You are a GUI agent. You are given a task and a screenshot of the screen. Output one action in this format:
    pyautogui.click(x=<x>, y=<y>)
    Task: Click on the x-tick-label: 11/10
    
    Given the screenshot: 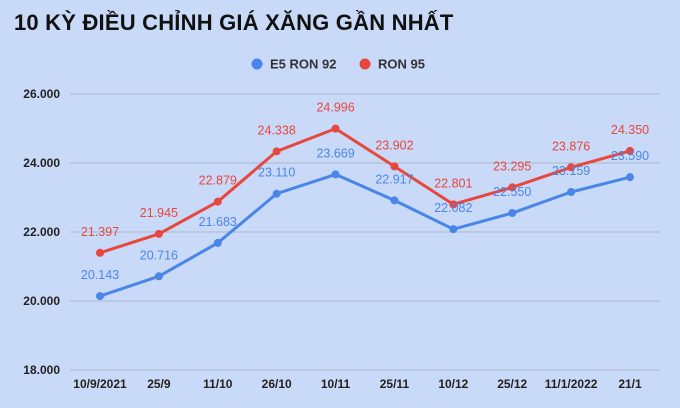 What is the action you would take?
    pyautogui.click(x=218, y=384)
    